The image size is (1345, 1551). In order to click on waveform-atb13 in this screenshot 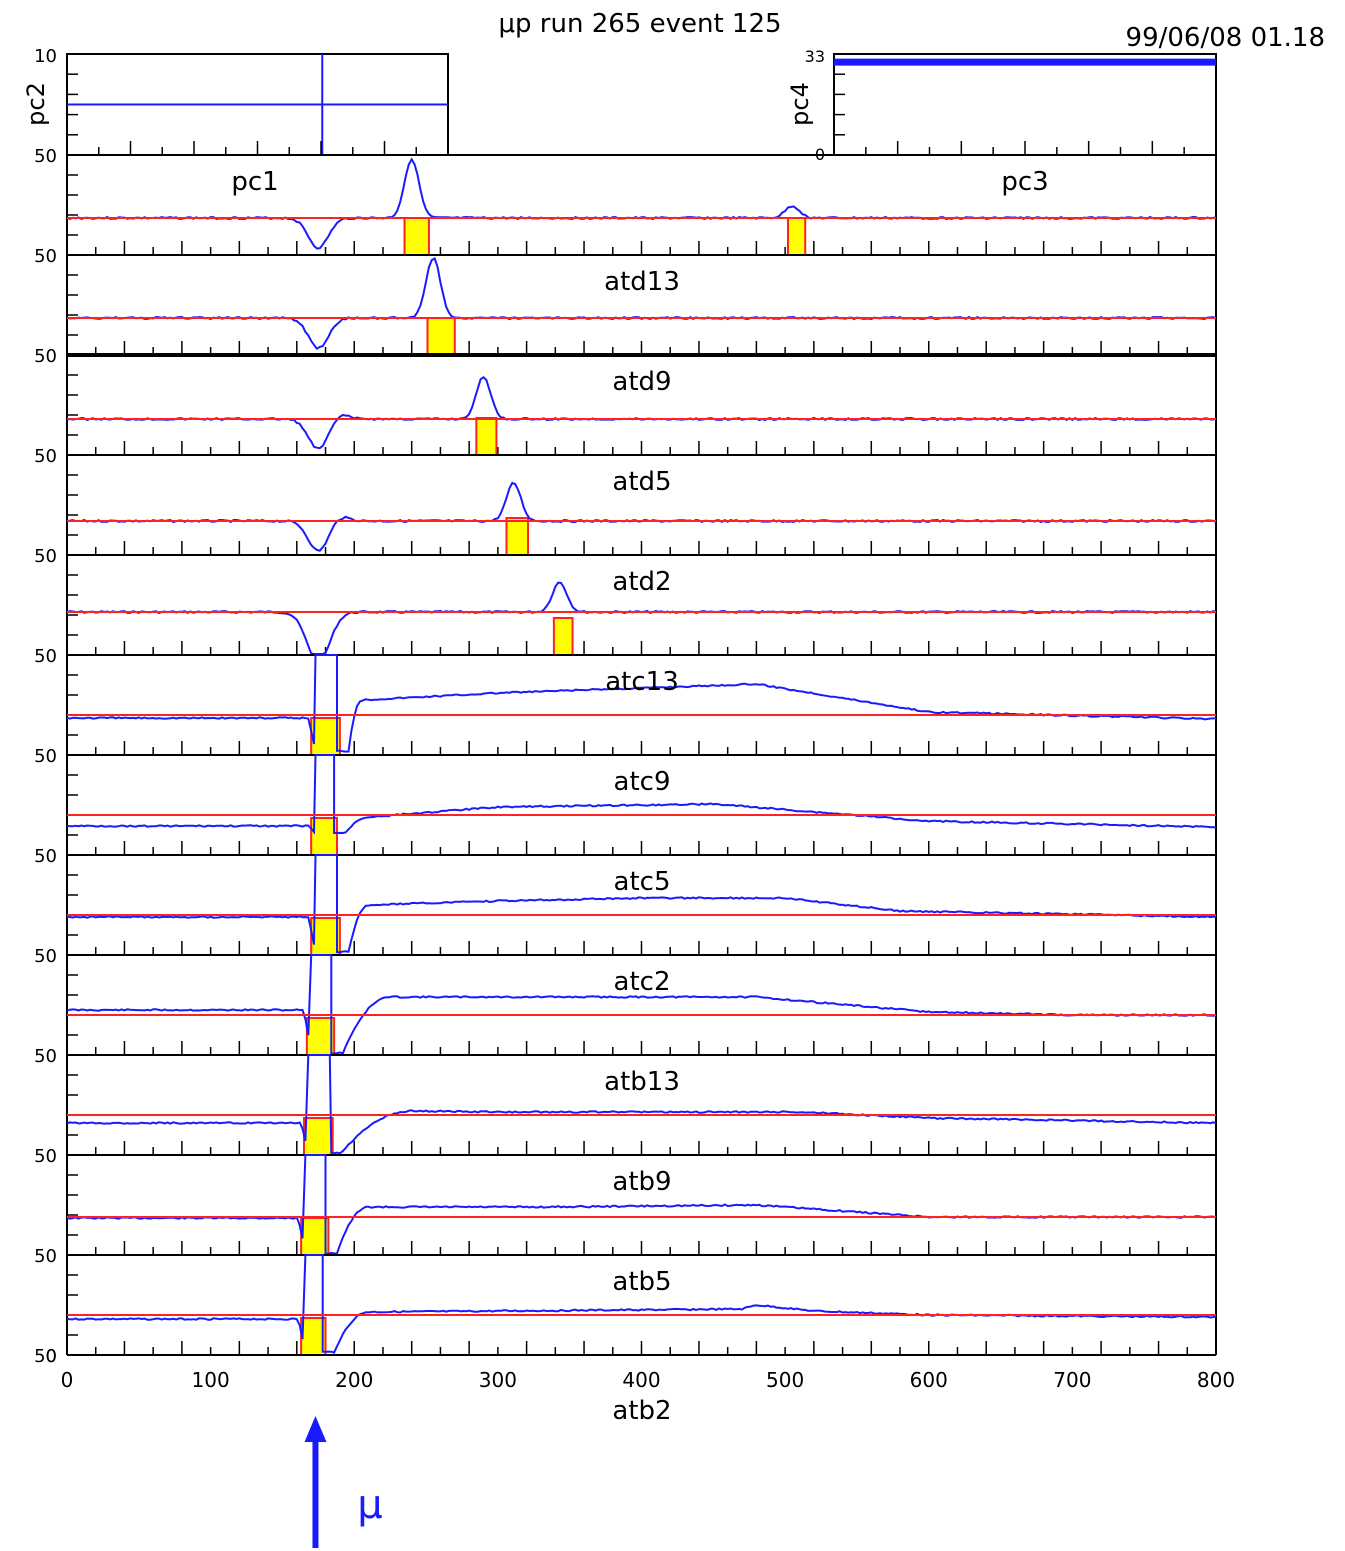, I will do `click(641, 1104)`.